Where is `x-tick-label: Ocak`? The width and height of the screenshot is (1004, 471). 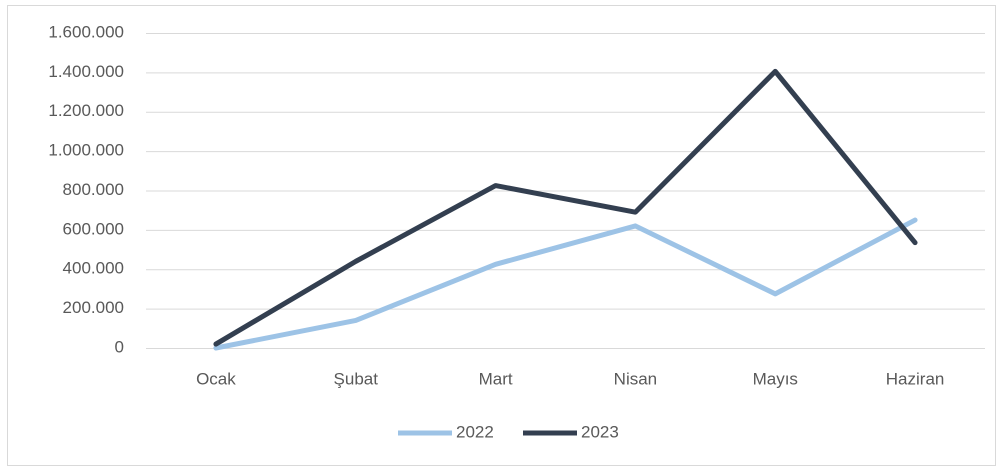
x-tick-label: Ocak is located at coordinates (216, 378).